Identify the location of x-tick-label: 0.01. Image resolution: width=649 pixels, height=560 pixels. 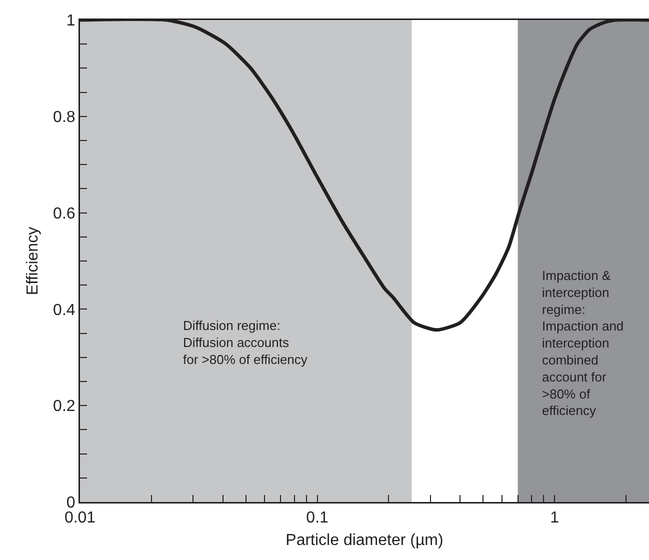
(80, 518).